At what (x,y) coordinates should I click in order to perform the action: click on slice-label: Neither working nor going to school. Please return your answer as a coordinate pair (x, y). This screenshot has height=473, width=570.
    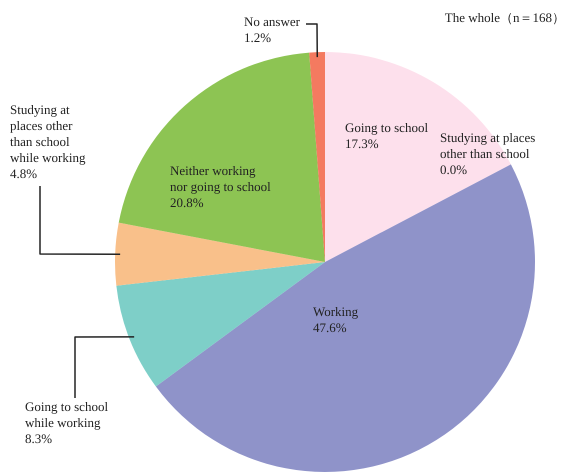
    Looking at the image, I should click on (221, 178).